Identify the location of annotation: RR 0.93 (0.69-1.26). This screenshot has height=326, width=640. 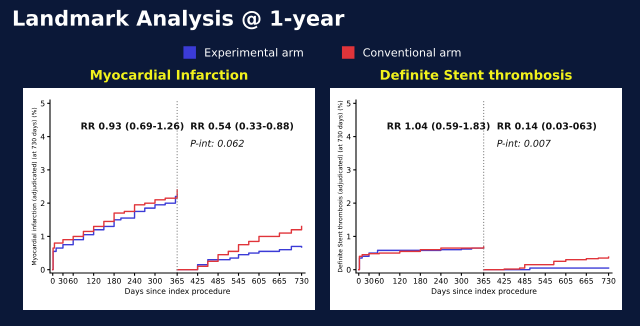
(132, 126).